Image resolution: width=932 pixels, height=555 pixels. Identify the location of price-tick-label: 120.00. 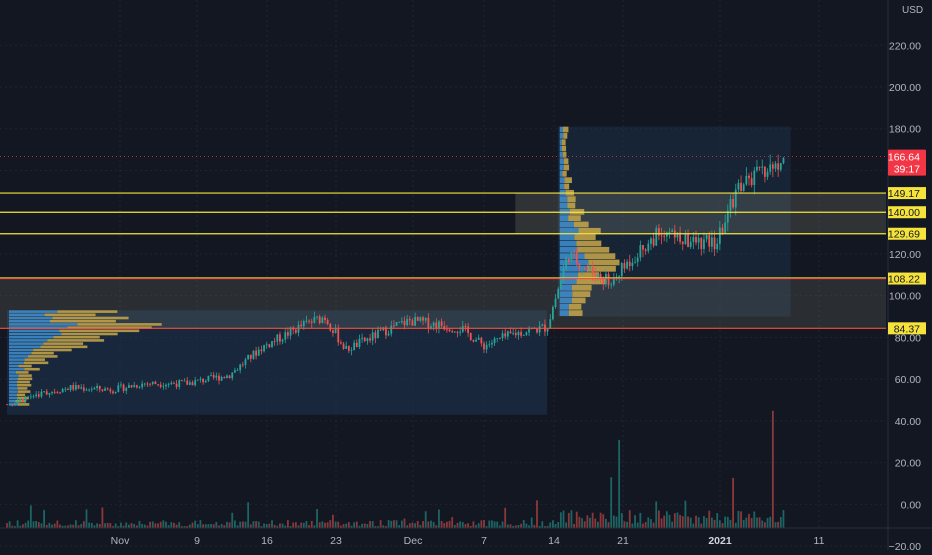
(905, 255).